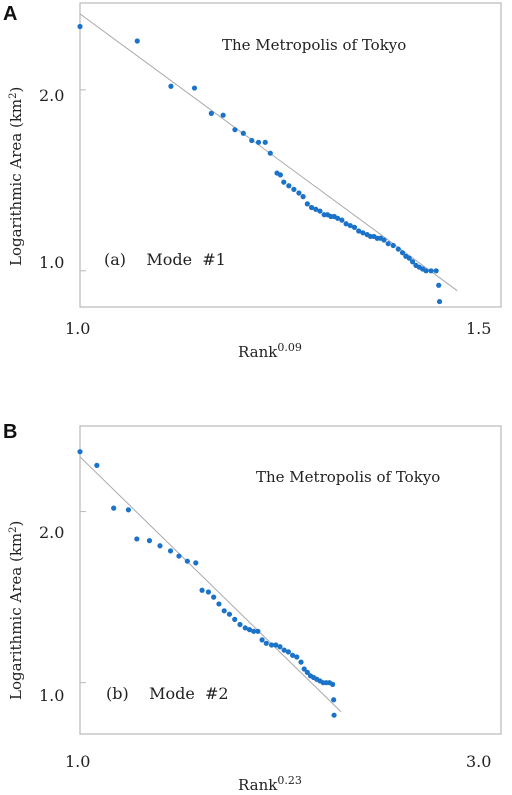 This screenshot has width=512, height=795. I want to click on annotation-a: (a) Mode #1, so click(165, 259).